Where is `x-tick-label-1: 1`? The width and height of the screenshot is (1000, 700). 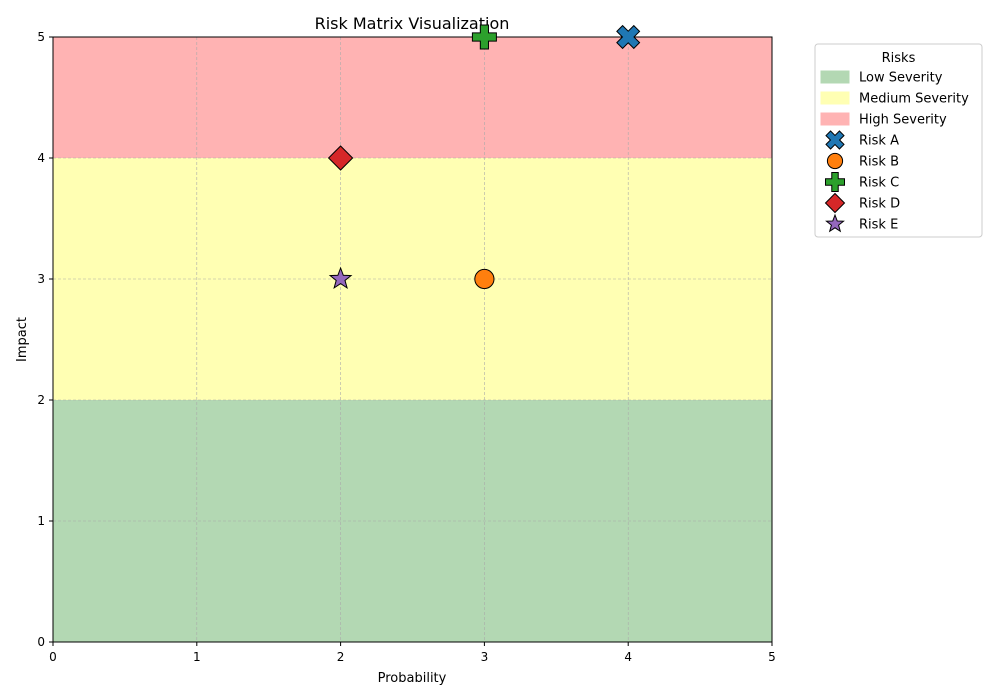
x-tick-label-1: 1 is located at coordinates (197, 657).